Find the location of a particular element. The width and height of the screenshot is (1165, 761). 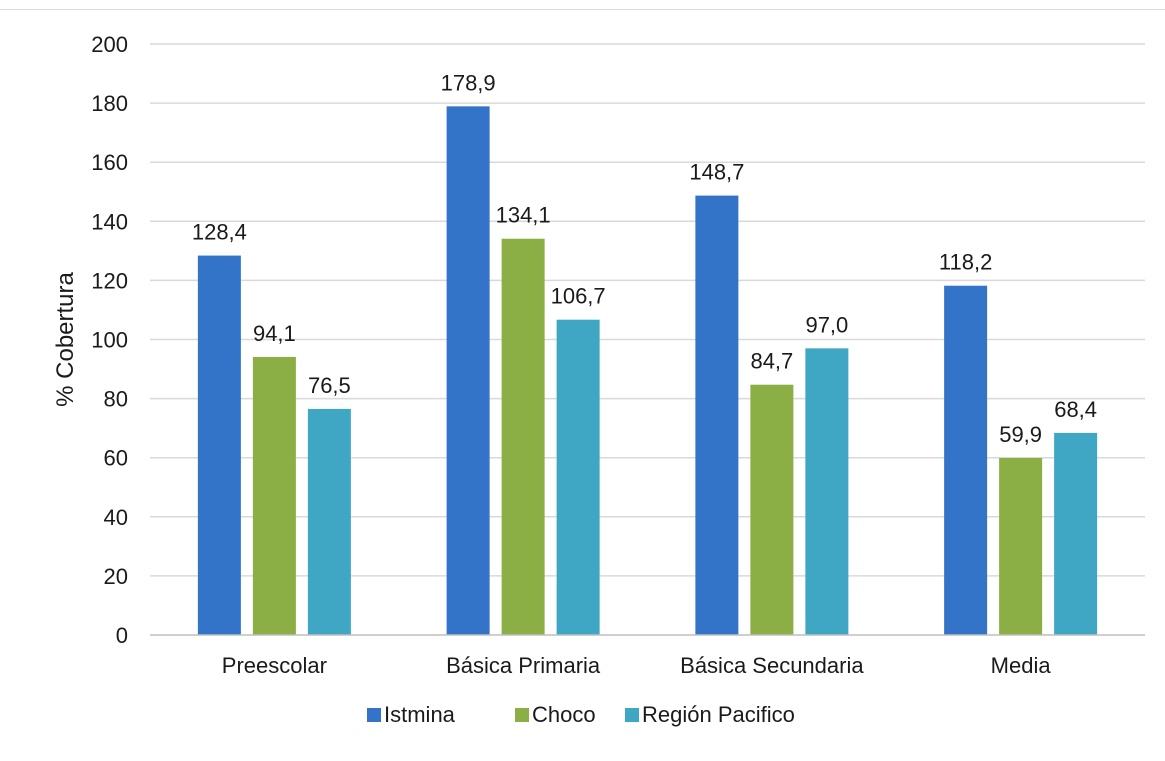

legend-label: Región Pacifico is located at coordinates (718, 714).